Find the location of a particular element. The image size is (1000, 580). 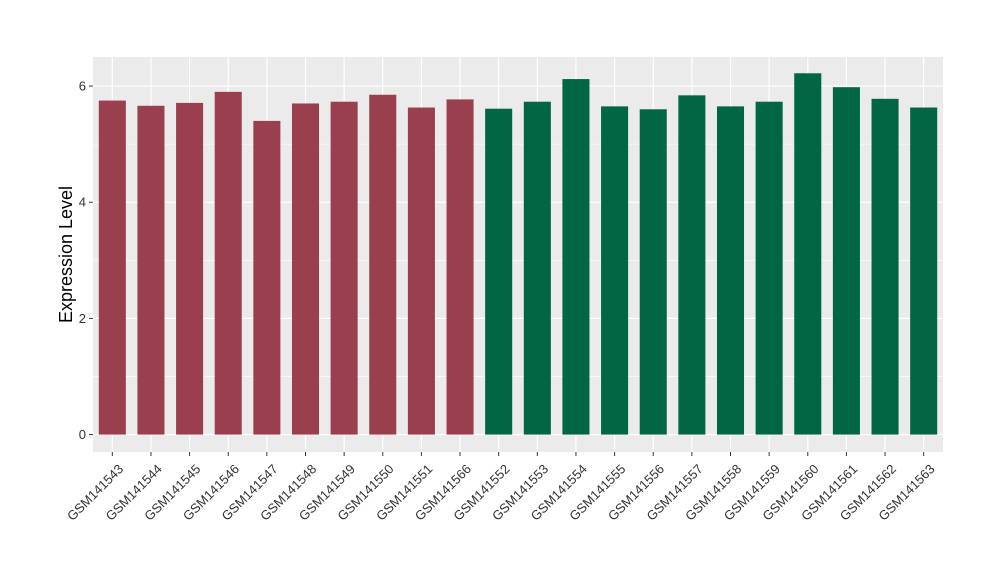

y-axis: 0 2 4 6 is located at coordinates (86, 260).